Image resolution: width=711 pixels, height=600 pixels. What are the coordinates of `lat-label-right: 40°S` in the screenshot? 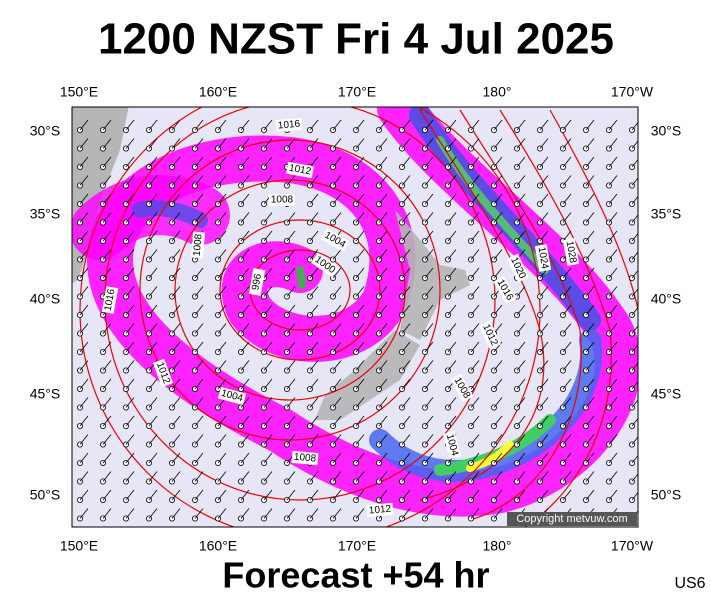 It's located at (666, 299).